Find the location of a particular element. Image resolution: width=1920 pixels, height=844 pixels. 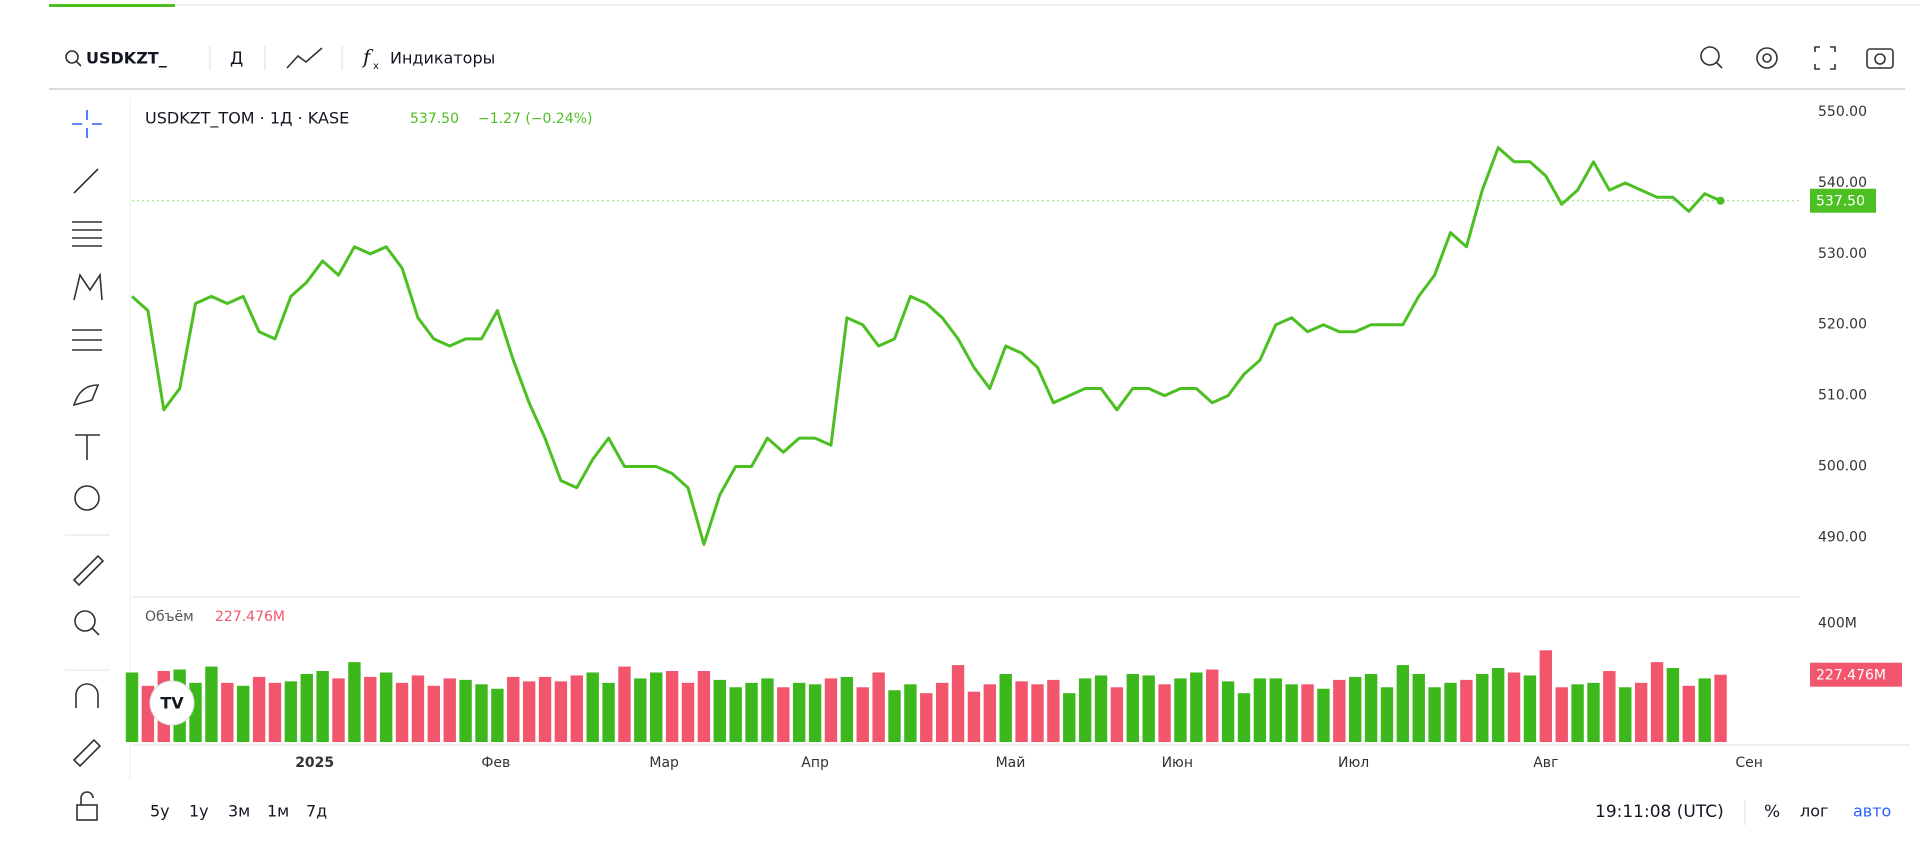

logo-text: TV is located at coordinates (172, 703).